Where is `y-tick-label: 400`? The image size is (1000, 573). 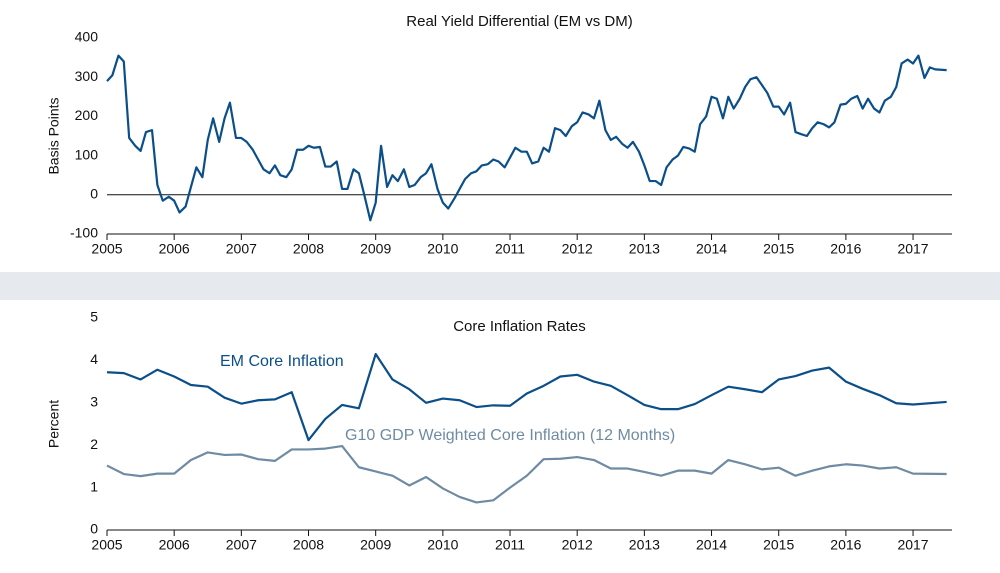
y-tick-label: 400 is located at coordinates (87, 37).